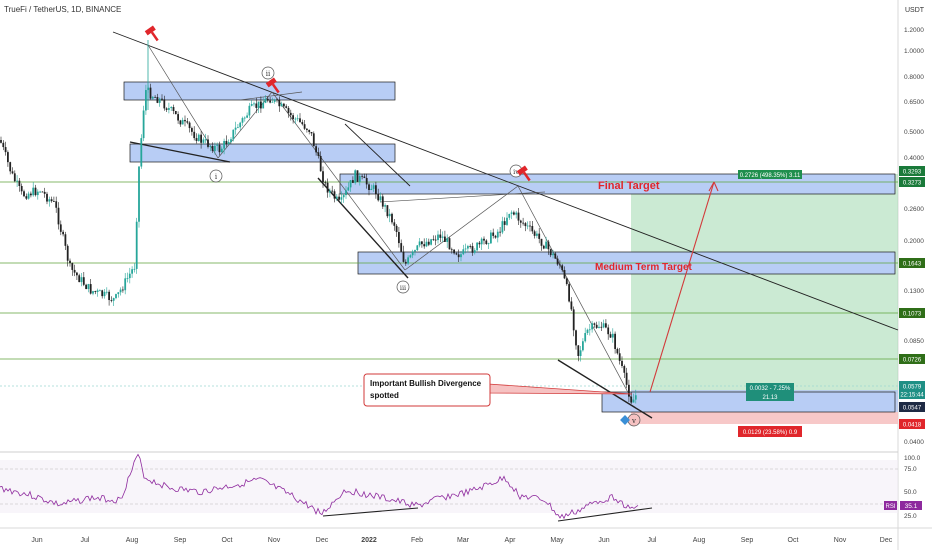  Describe the element at coordinates (890, 505) in the screenshot. I see `rsi-badge` at that location.